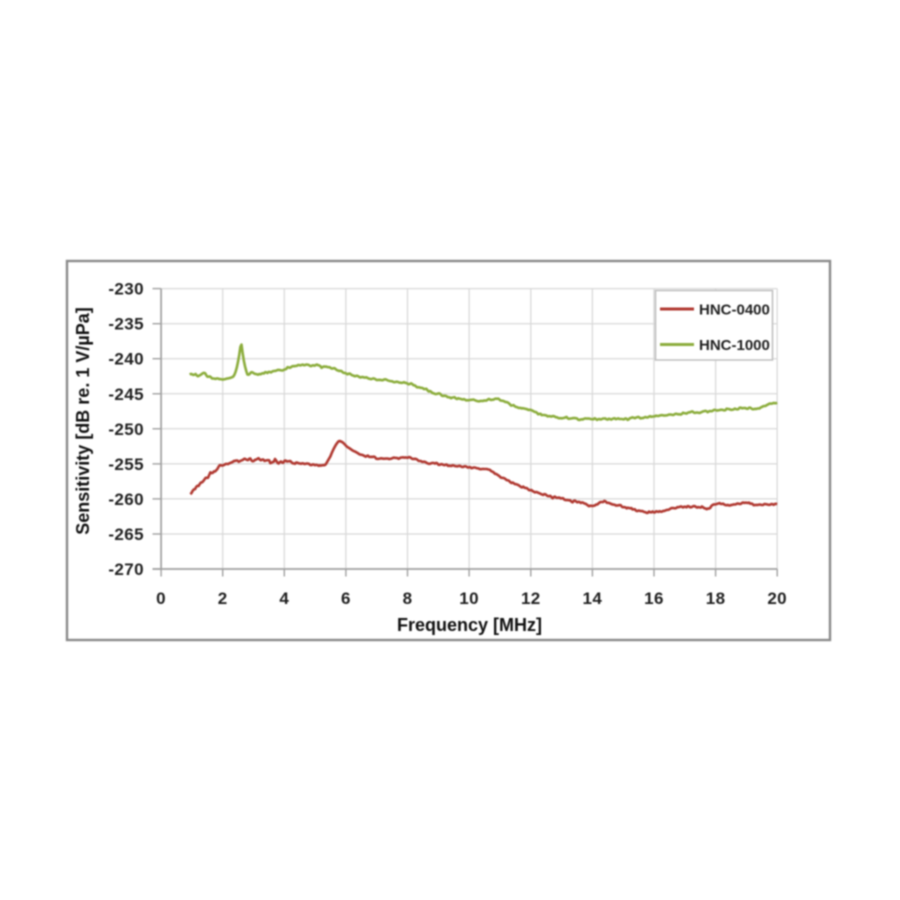 The height and width of the screenshot is (900, 900). I want to click on svg-text: 2, so click(223, 598).